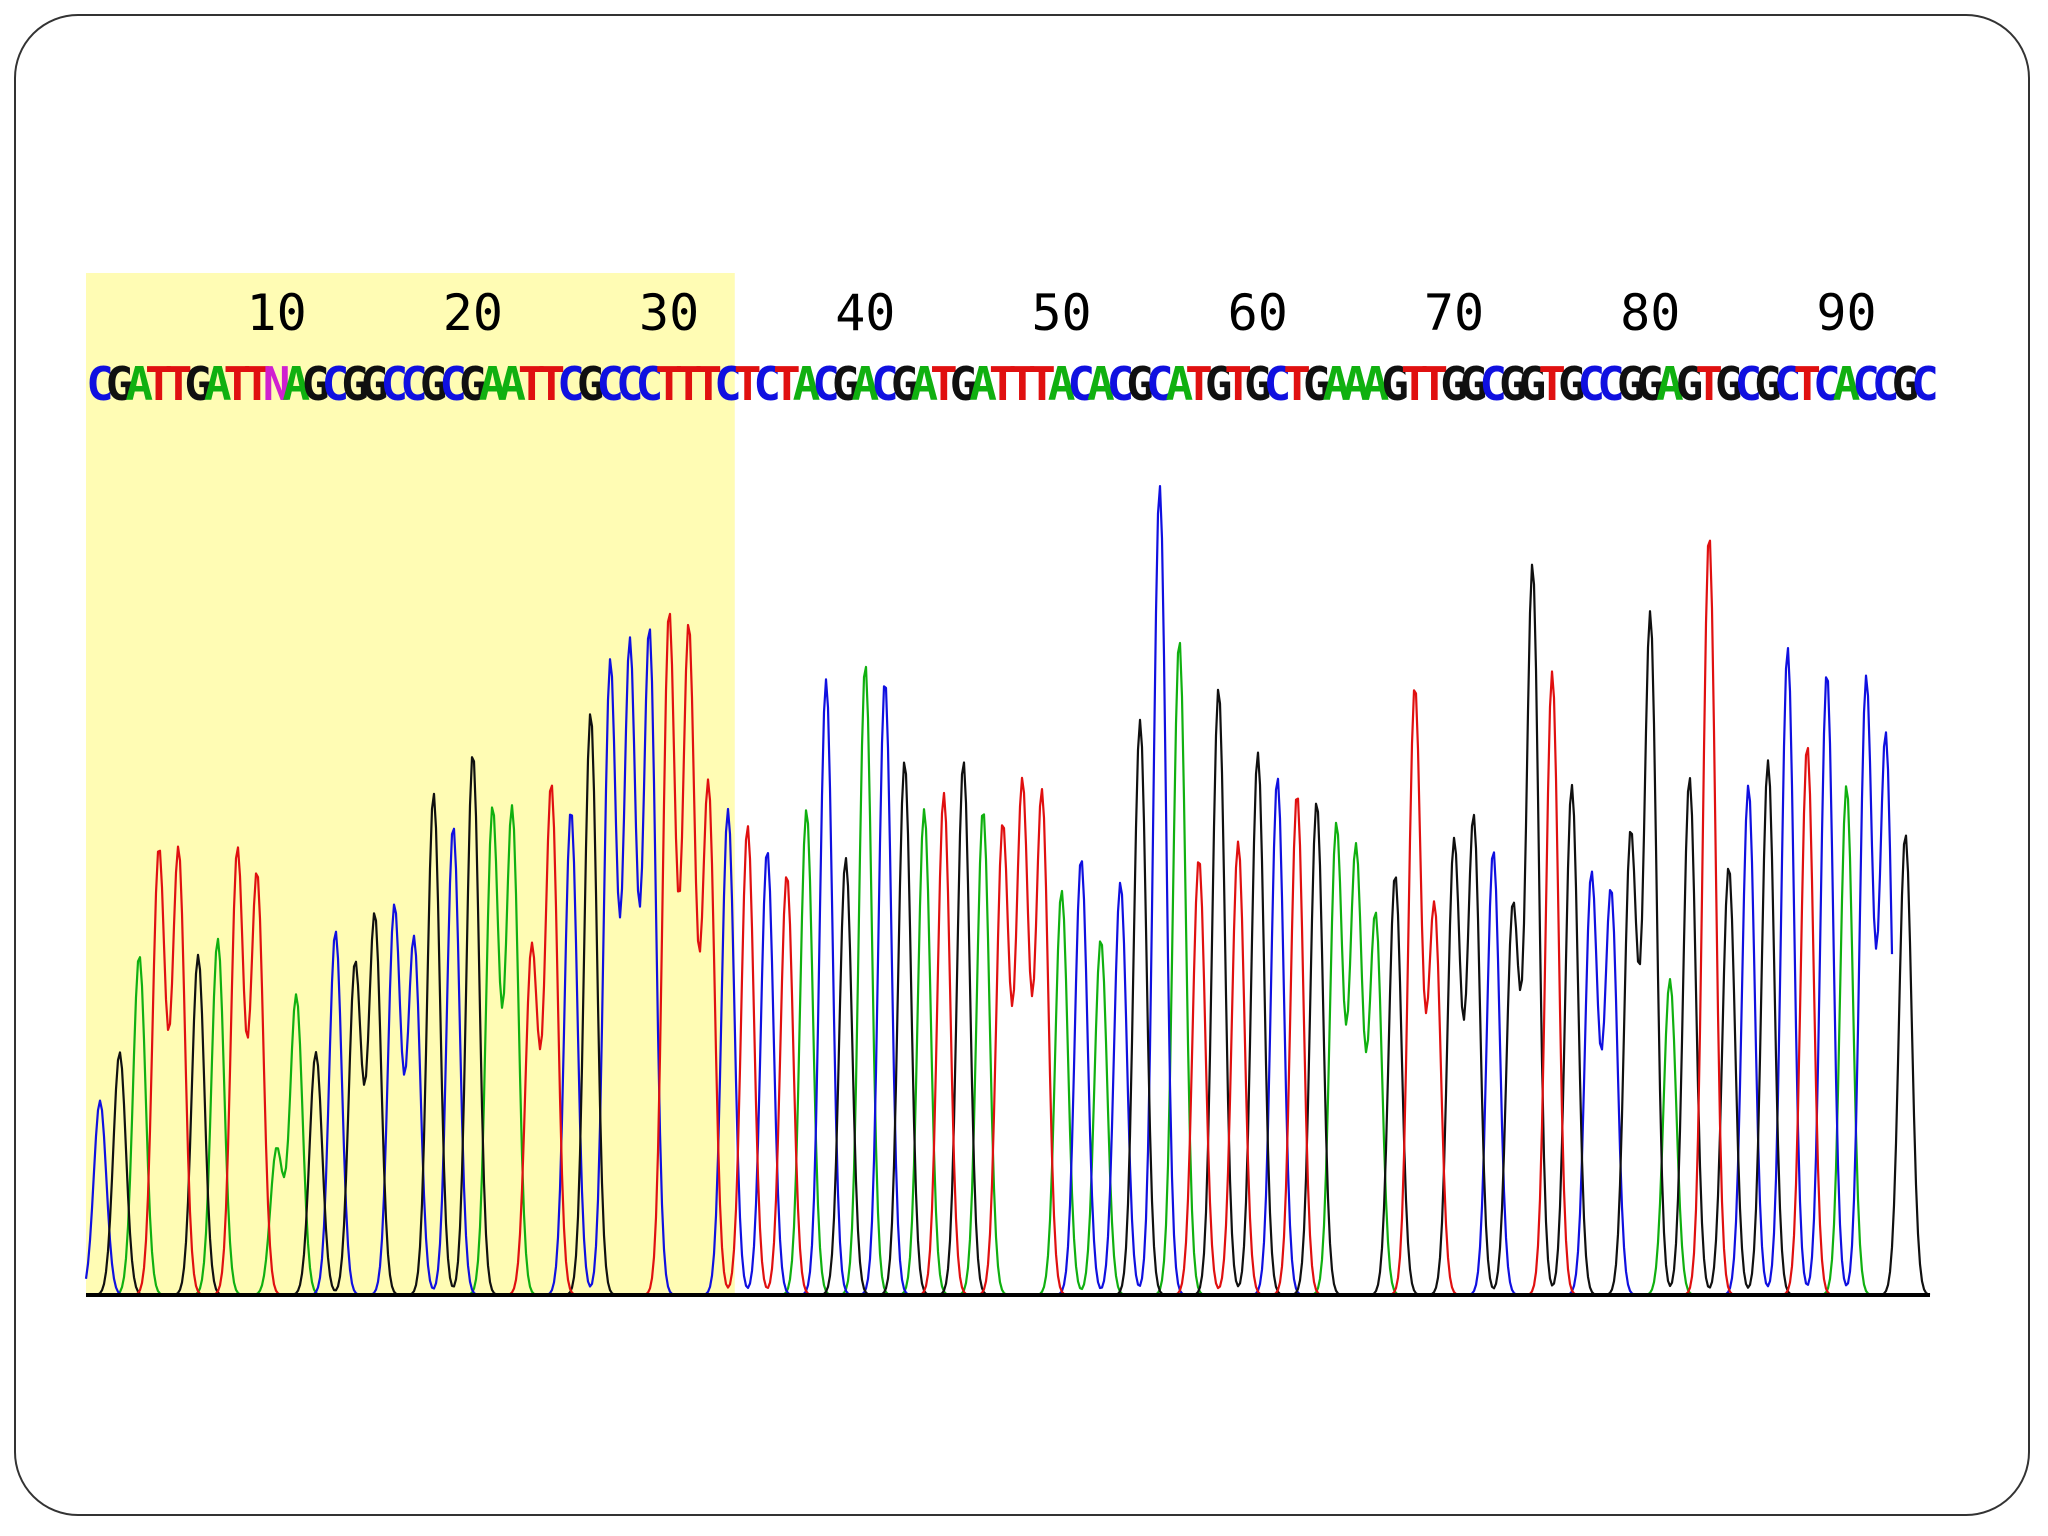  Describe the element at coordinates (1297, 384) in the screenshot. I see `base-call-62: T` at that location.